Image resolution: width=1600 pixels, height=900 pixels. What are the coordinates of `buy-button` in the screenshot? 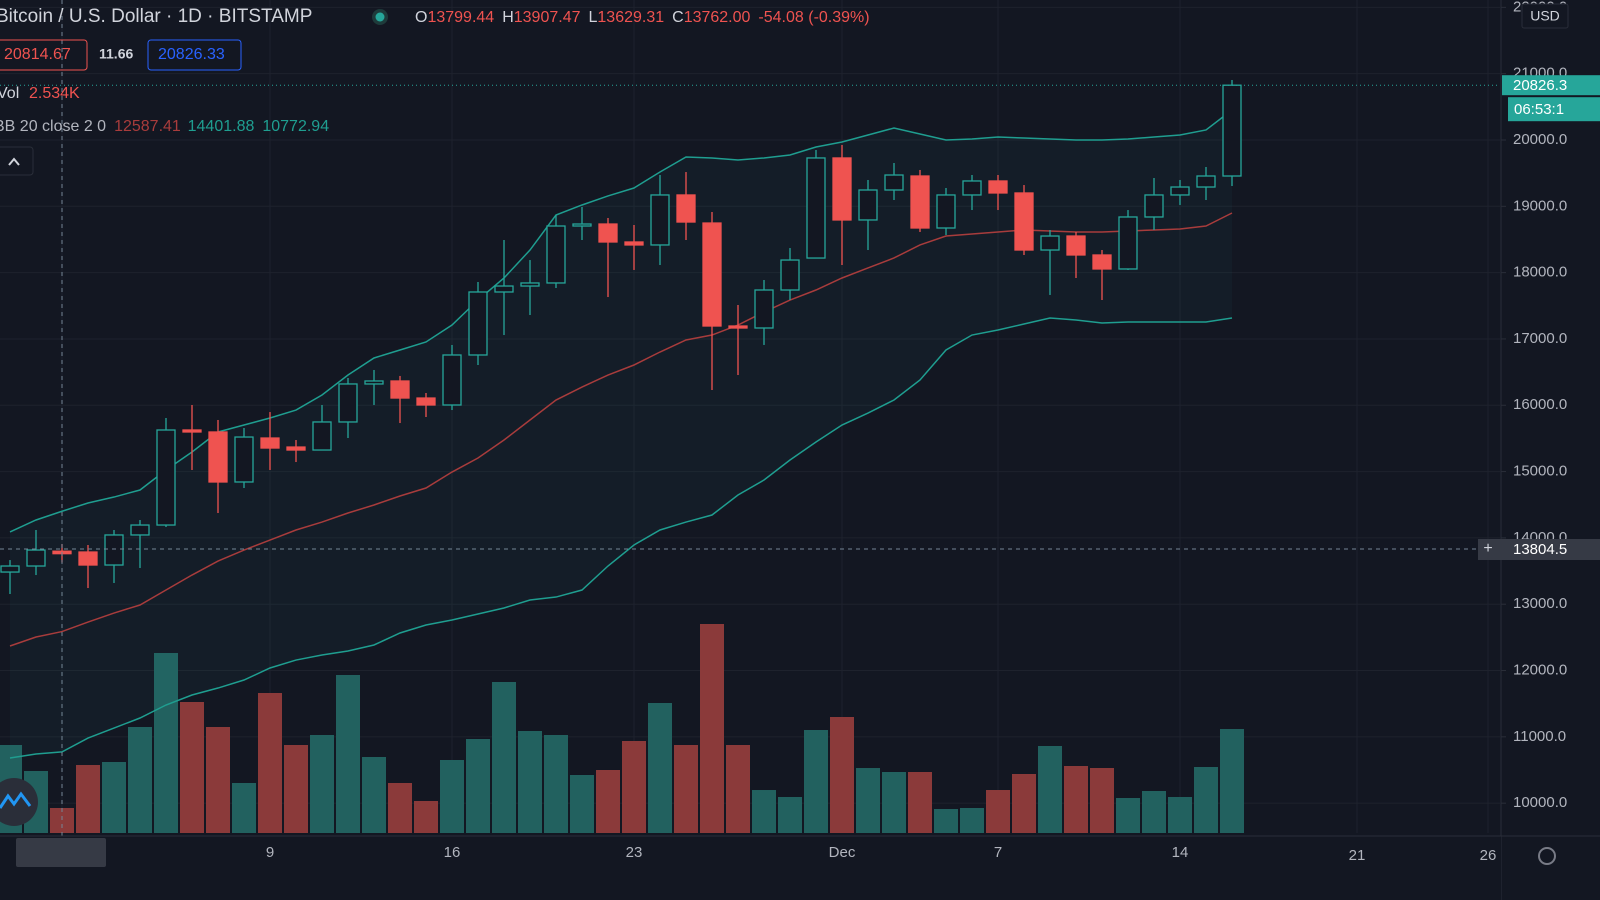 It's located at (194, 55).